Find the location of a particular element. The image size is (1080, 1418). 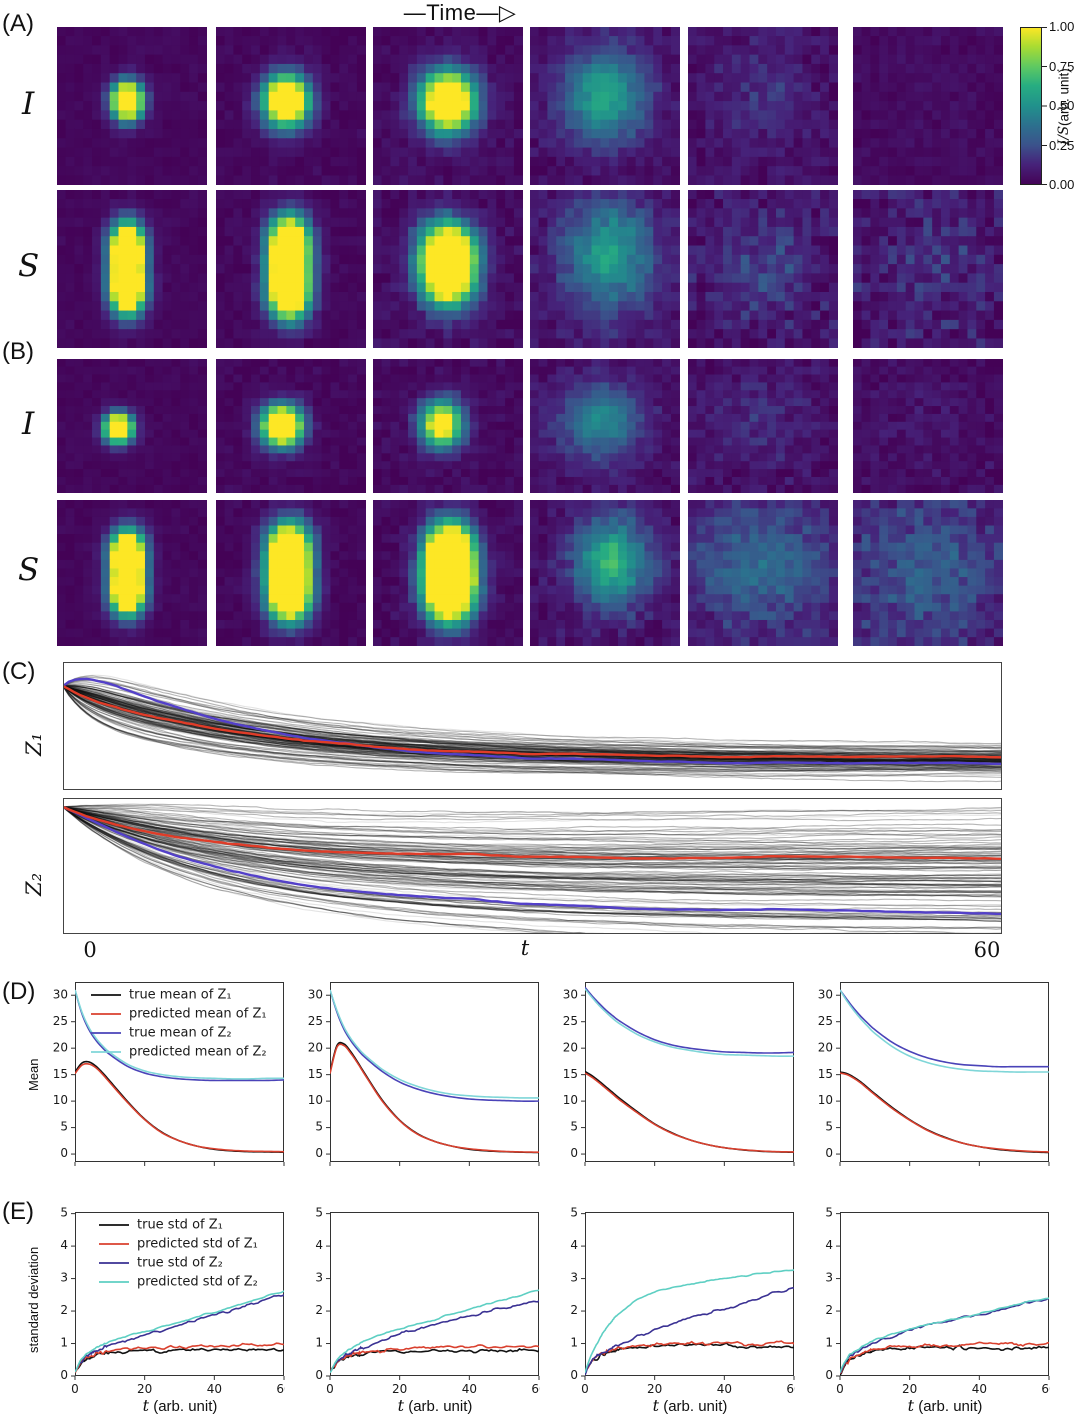

colorbar-label-unit: (arb. unit) is located at coordinates (1064, 97).